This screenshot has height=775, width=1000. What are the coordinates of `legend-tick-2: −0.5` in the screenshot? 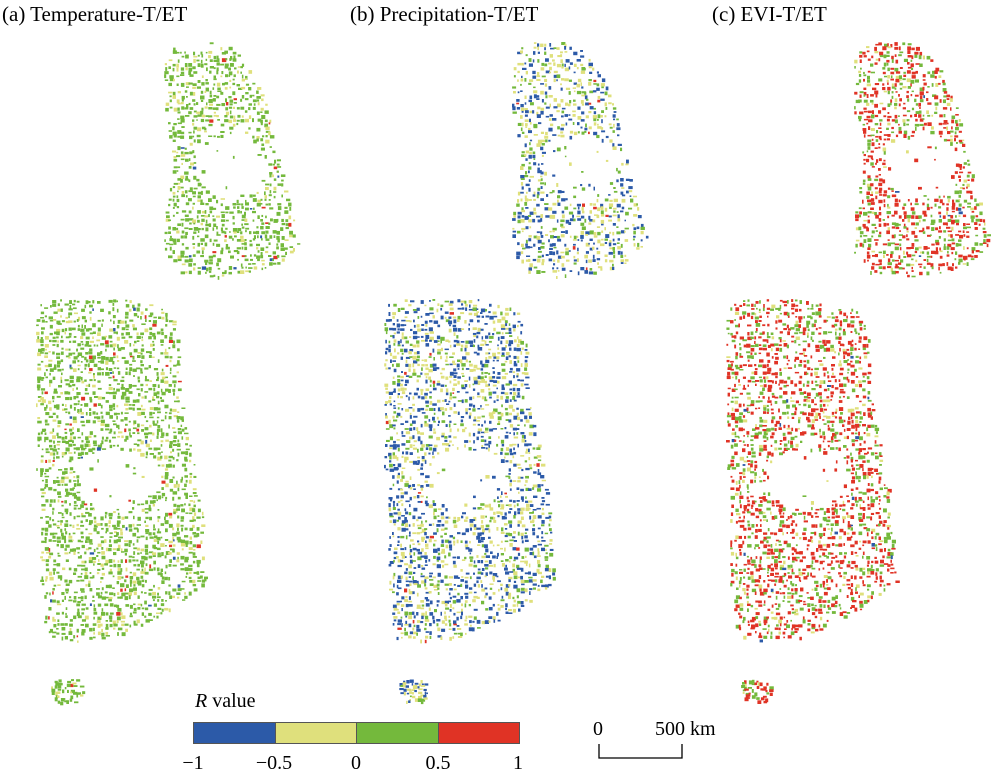 It's located at (274, 763).